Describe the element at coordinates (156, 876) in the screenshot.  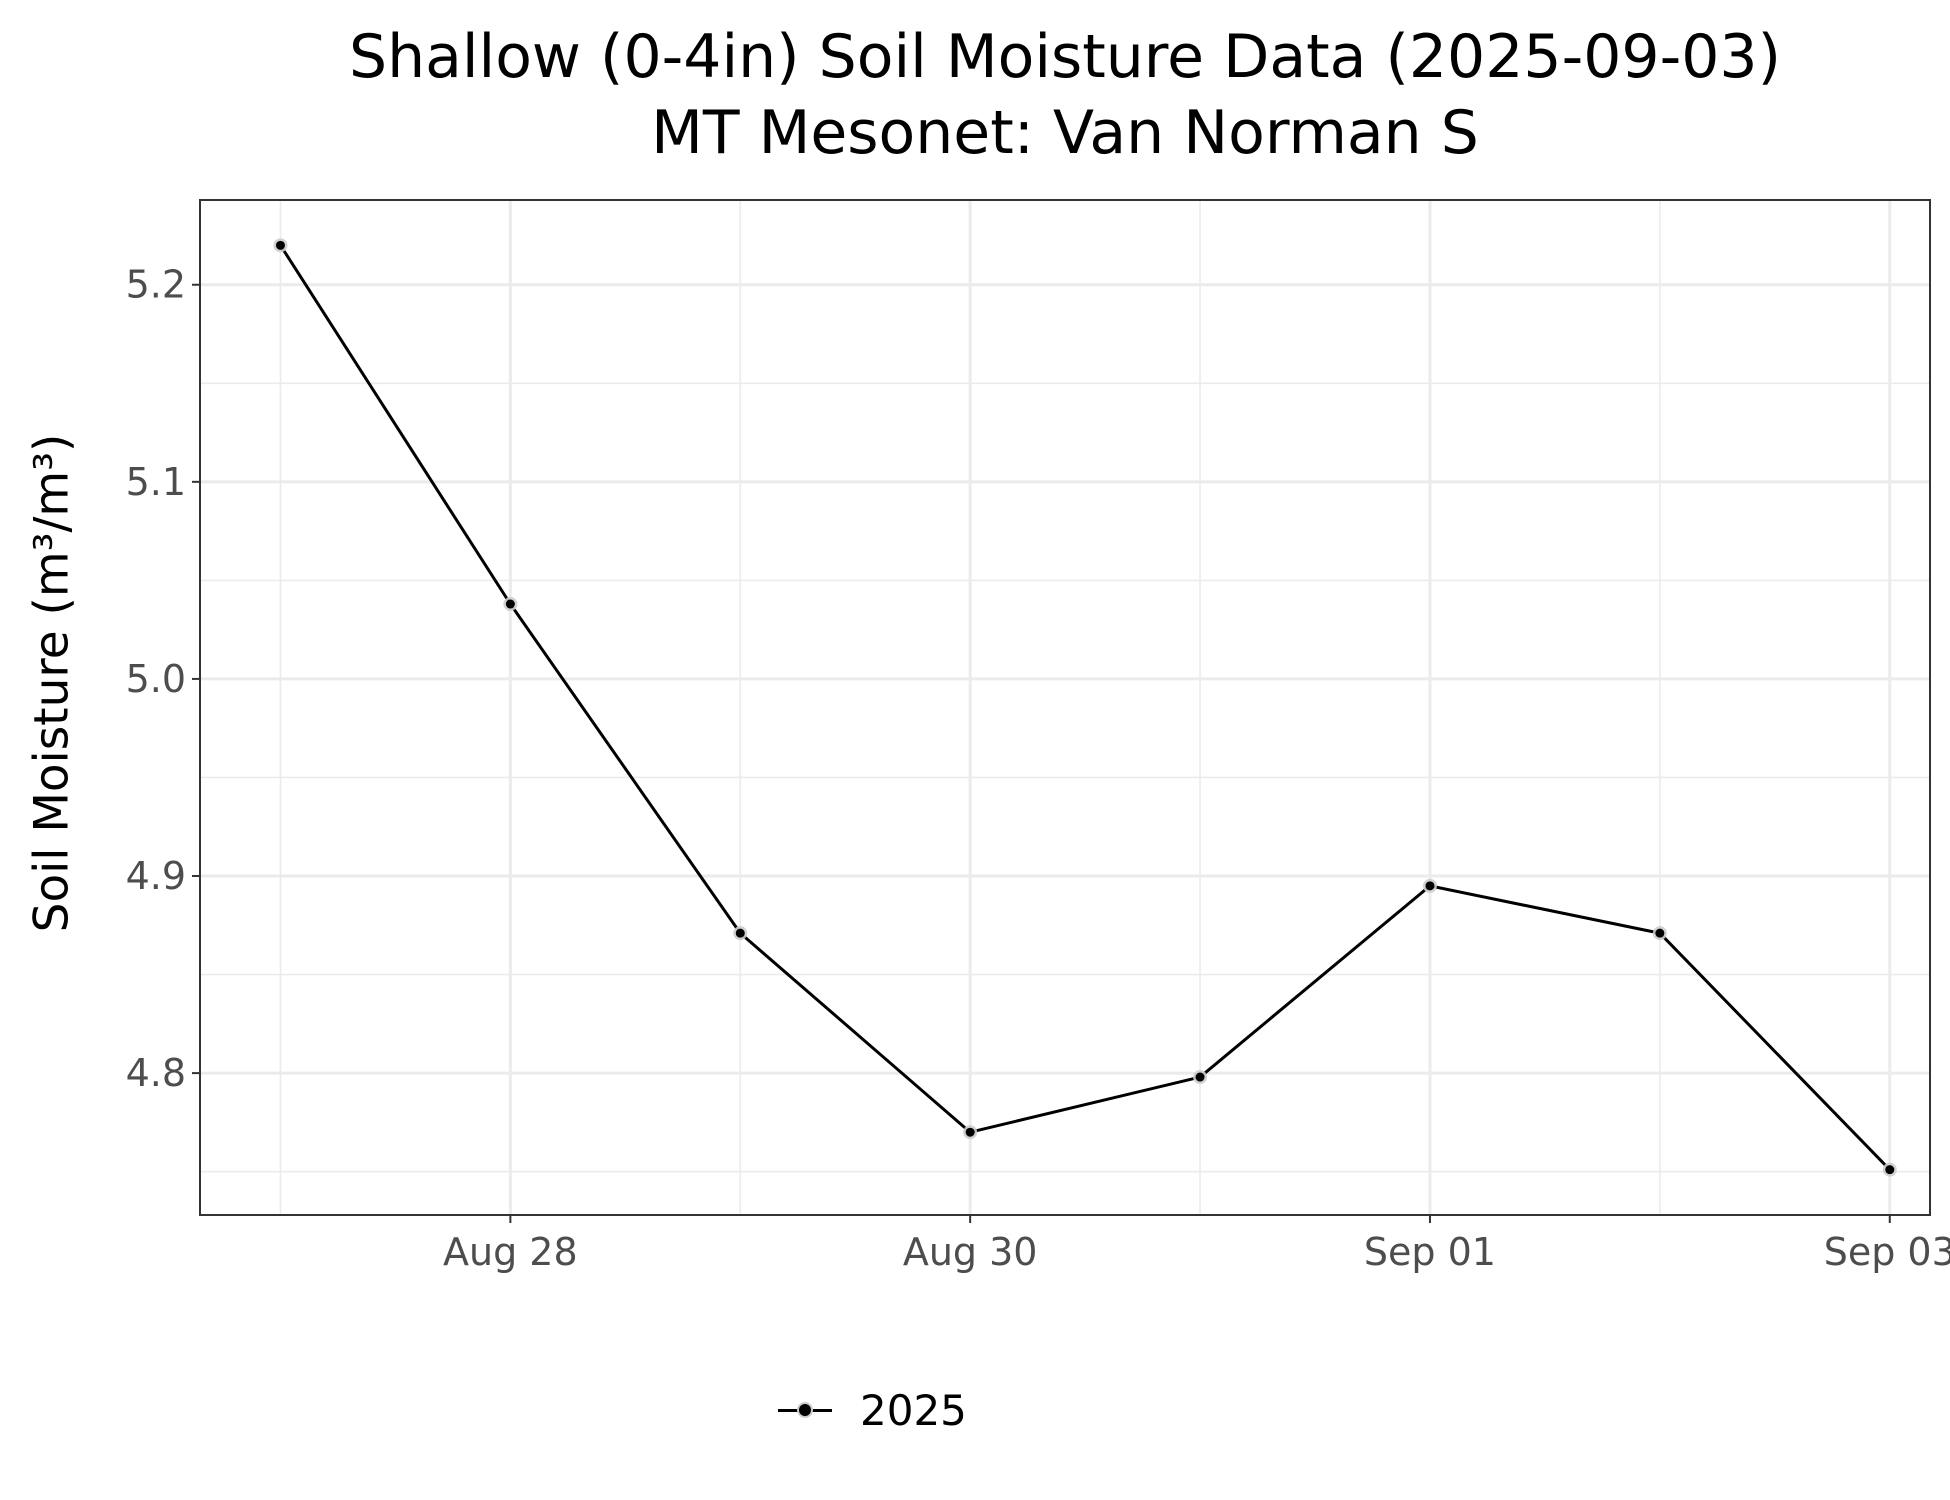
I see `y-tick-label: 4.9` at that location.